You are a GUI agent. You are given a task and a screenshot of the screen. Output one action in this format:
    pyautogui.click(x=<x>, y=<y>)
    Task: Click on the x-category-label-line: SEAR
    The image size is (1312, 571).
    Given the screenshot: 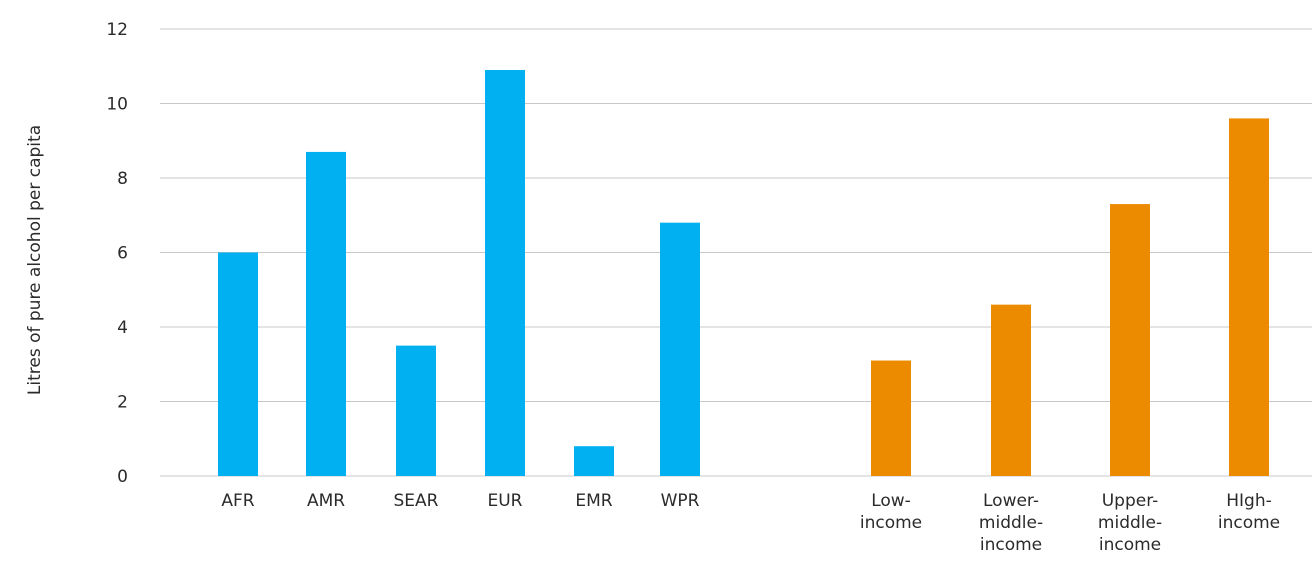 What is the action you would take?
    pyautogui.click(x=416, y=501)
    